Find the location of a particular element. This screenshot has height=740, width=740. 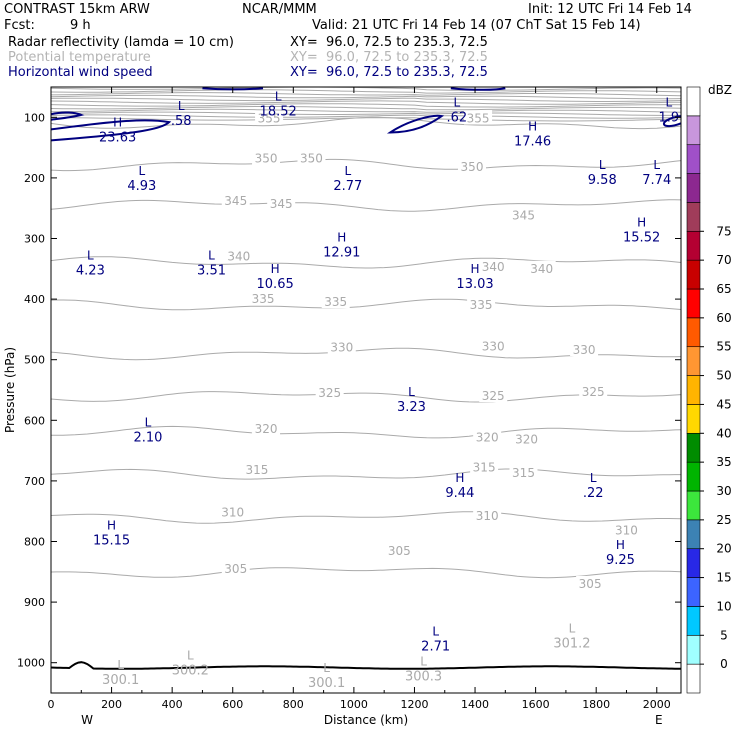

theta-contour-label: 315 is located at coordinates (523, 473).